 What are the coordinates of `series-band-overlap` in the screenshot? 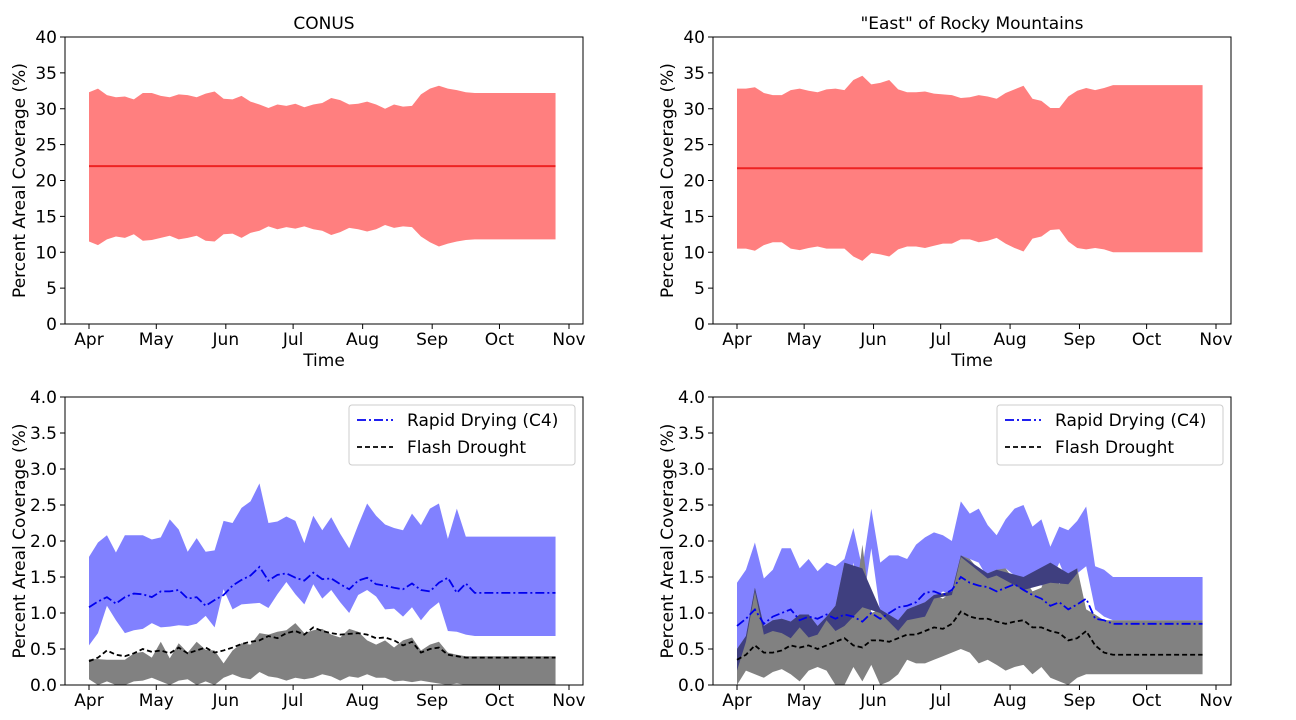 It's located at (907, 613).